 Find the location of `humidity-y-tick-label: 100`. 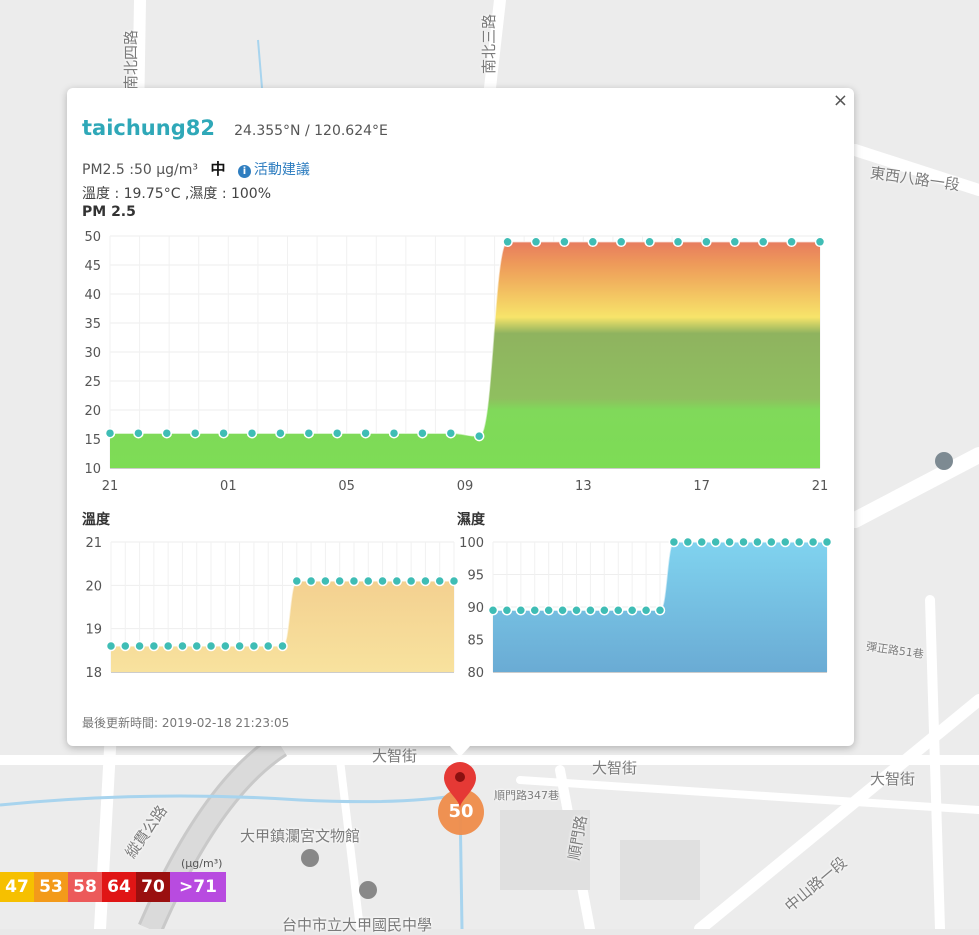

humidity-y-tick-label: 100 is located at coordinates (471, 543).